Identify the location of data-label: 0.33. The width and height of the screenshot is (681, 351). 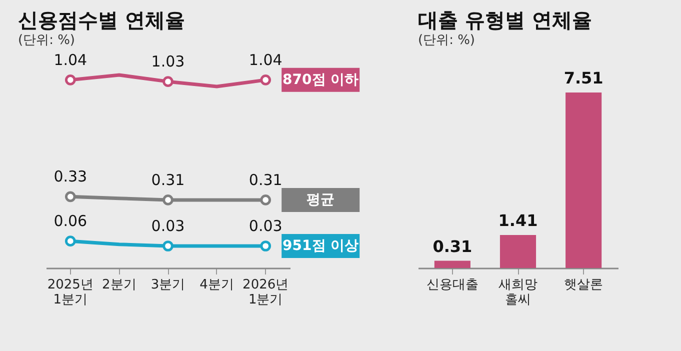
(71, 177).